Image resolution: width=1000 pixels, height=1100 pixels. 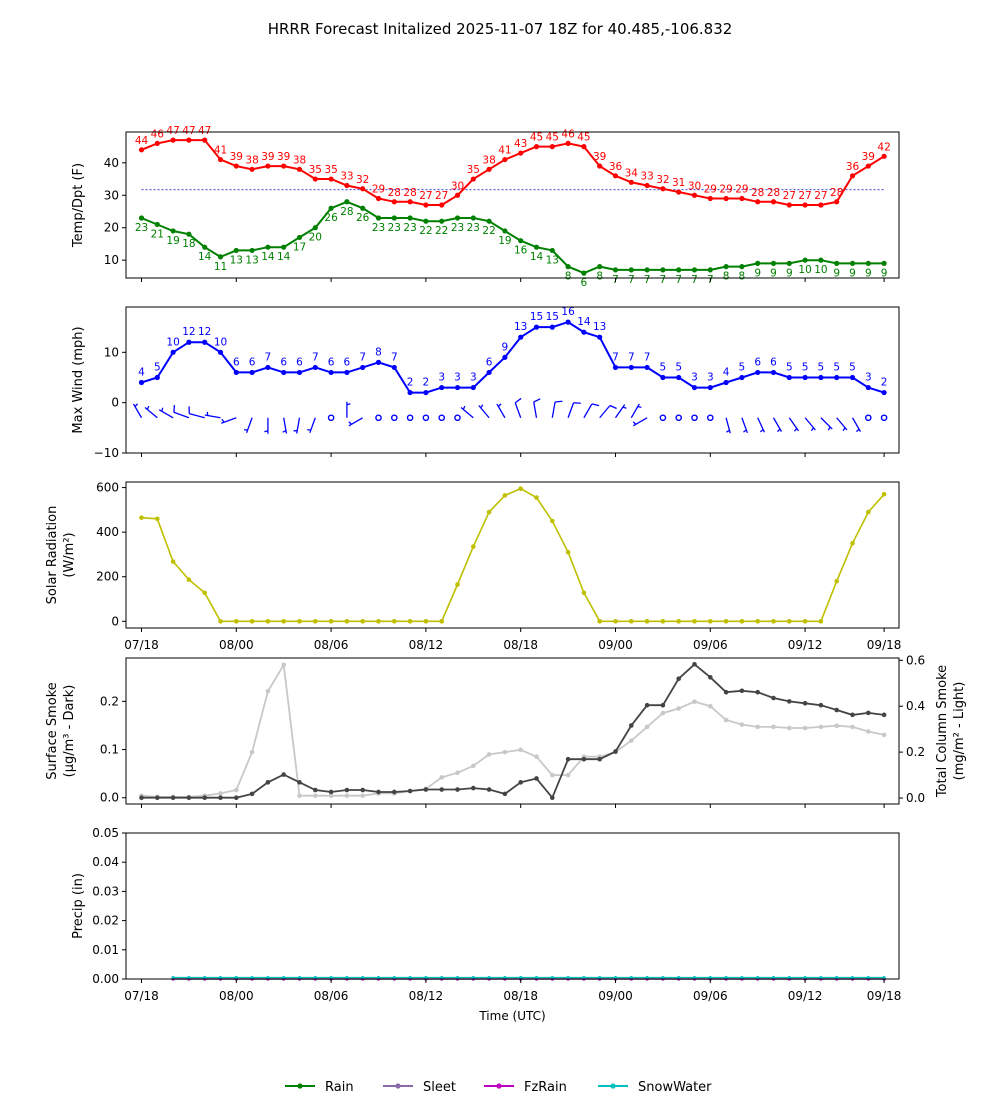 I want to click on dewpoint-line, so click(x=513, y=237).